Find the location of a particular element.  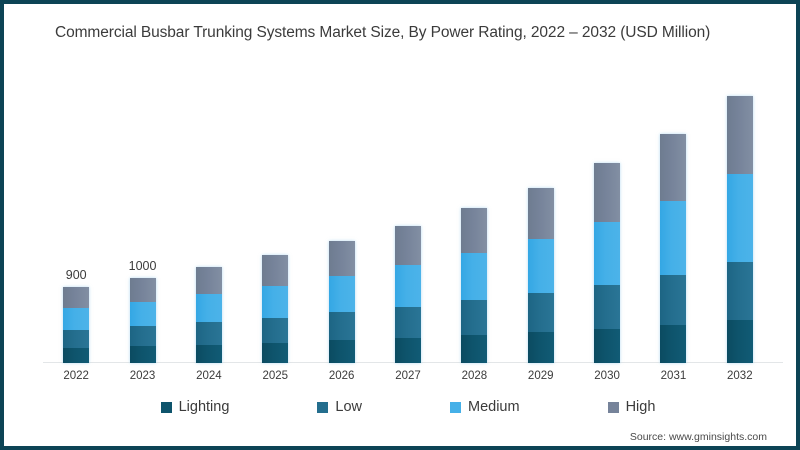

legend-label: Low is located at coordinates (348, 407).